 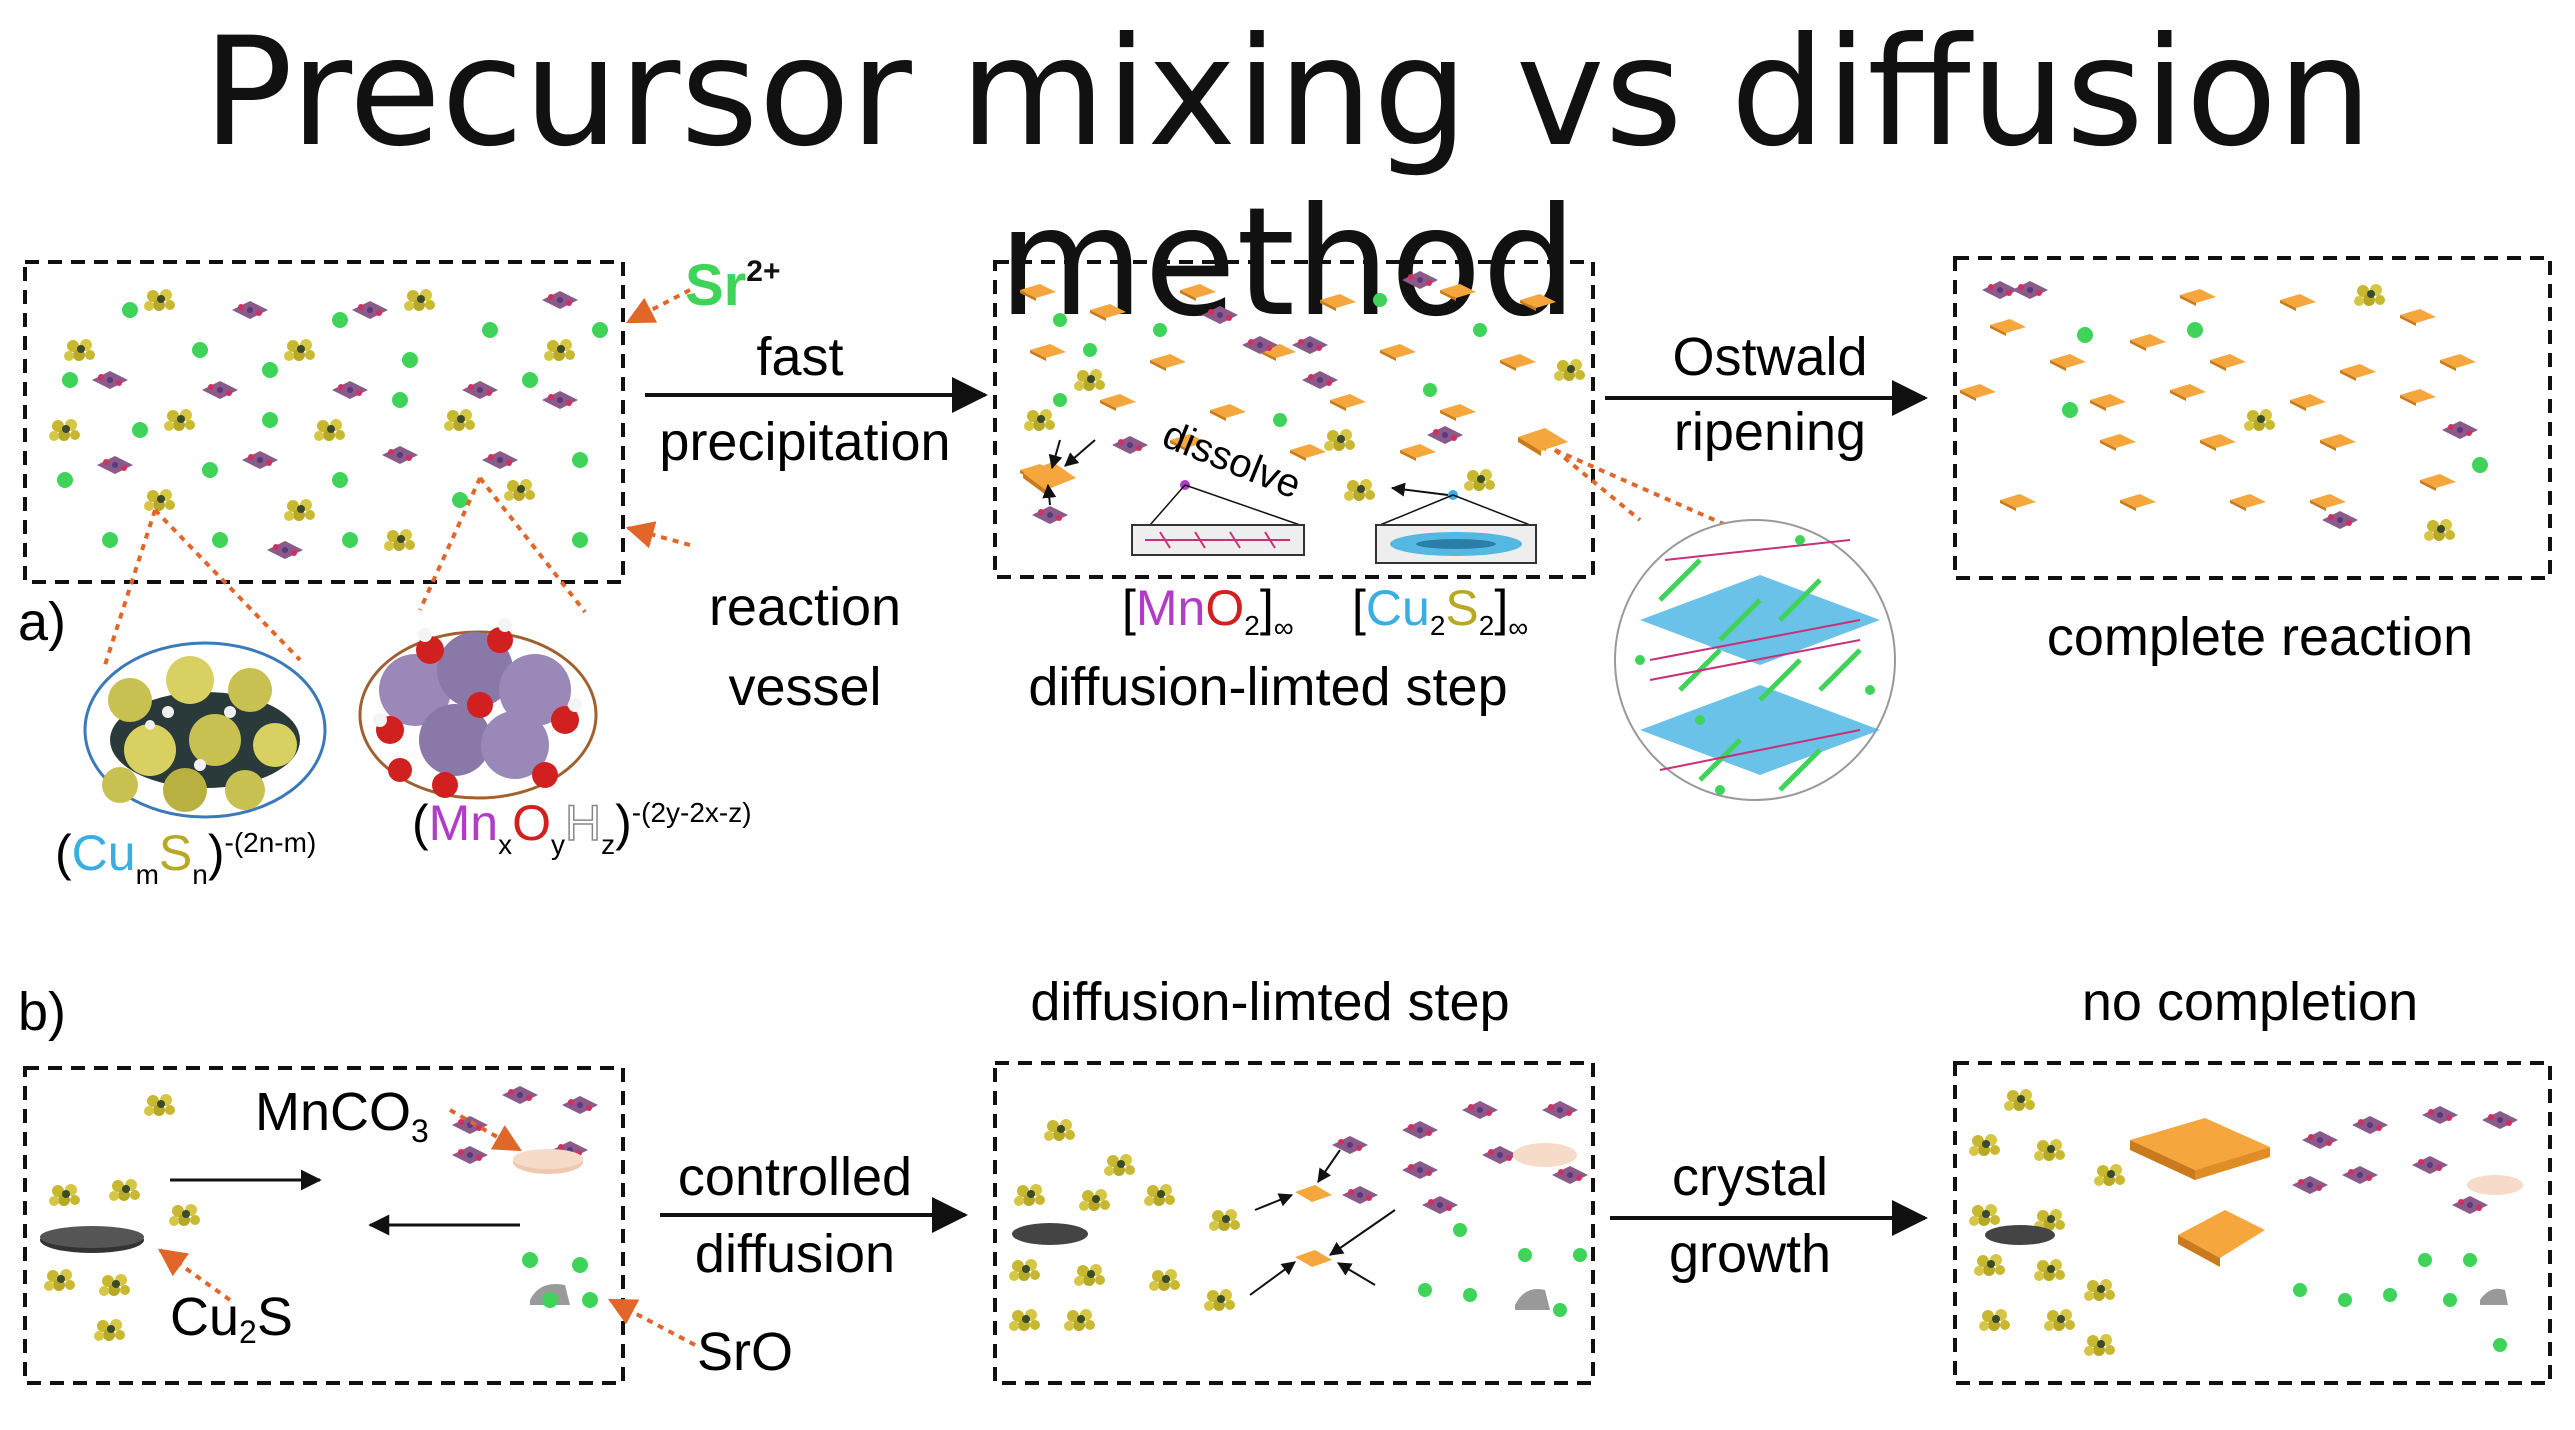 What do you see at coordinates (342, 1115) in the screenshot?
I see `mnco3-label: MnCO3` at bounding box center [342, 1115].